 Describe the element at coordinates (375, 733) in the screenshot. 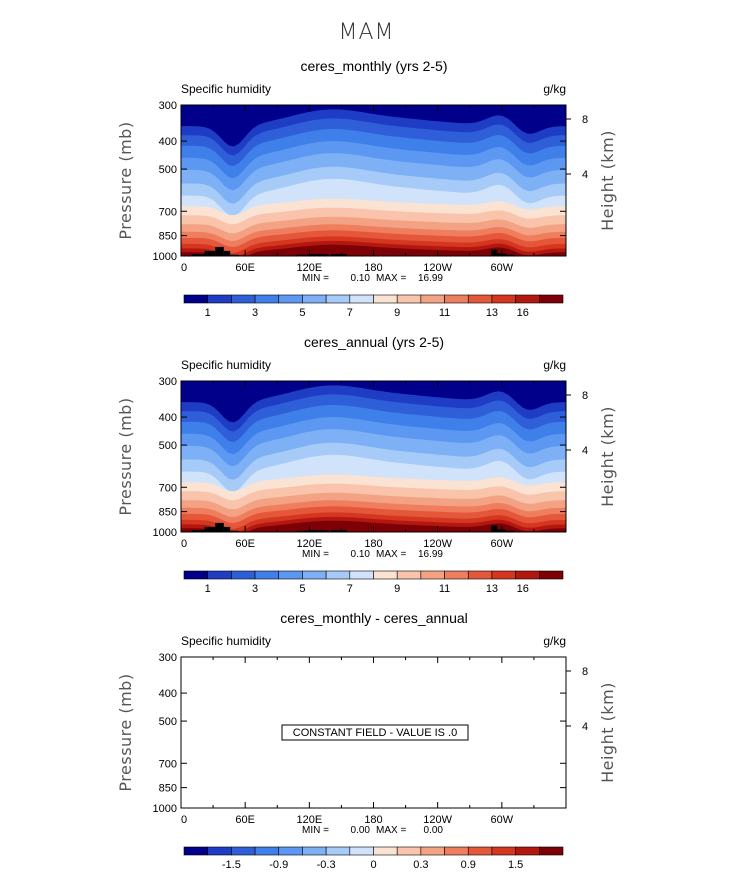

I see `constant-field-text: CONSTANT FIELD - VALUE IS .0` at that location.